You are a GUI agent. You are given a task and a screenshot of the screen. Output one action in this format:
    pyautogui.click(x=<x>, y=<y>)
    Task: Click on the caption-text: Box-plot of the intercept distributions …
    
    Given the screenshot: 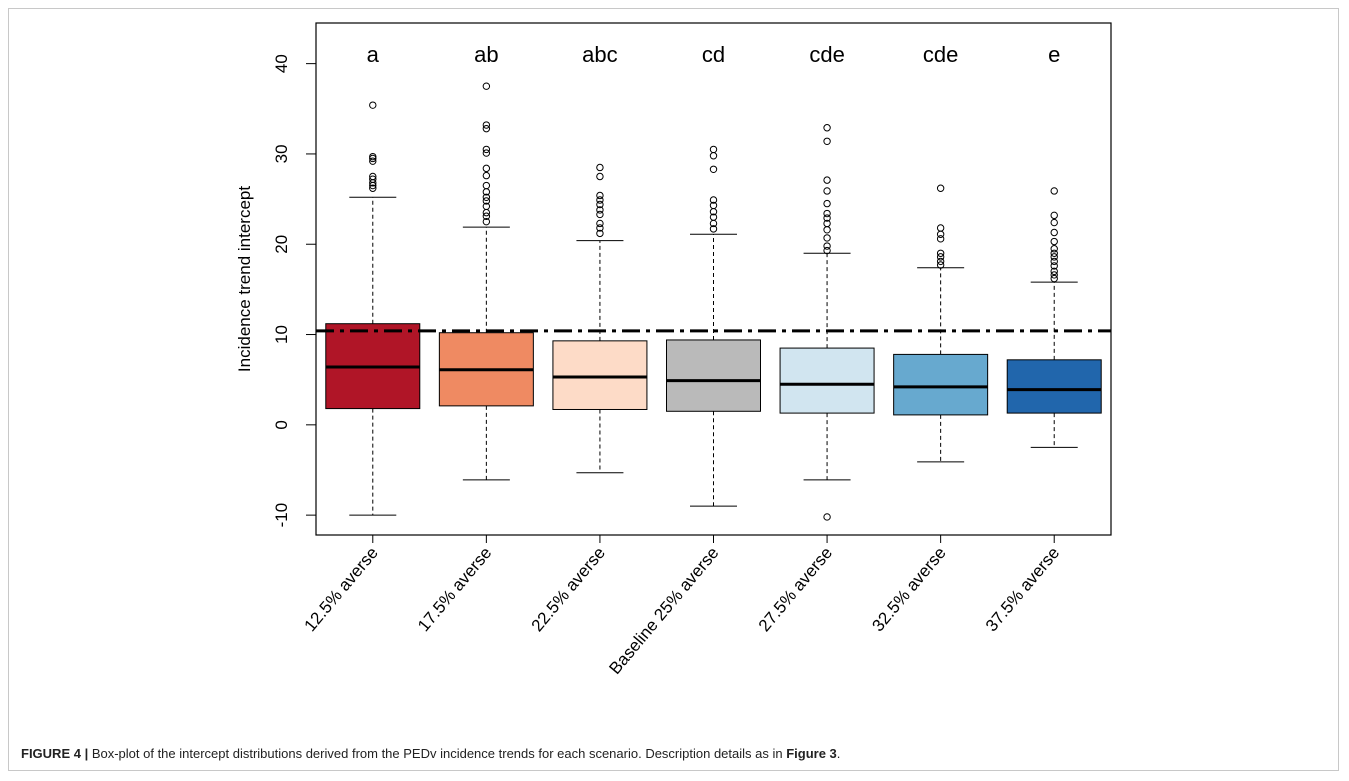 What is the action you would take?
    pyautogui.click(x=437, y=753)
    